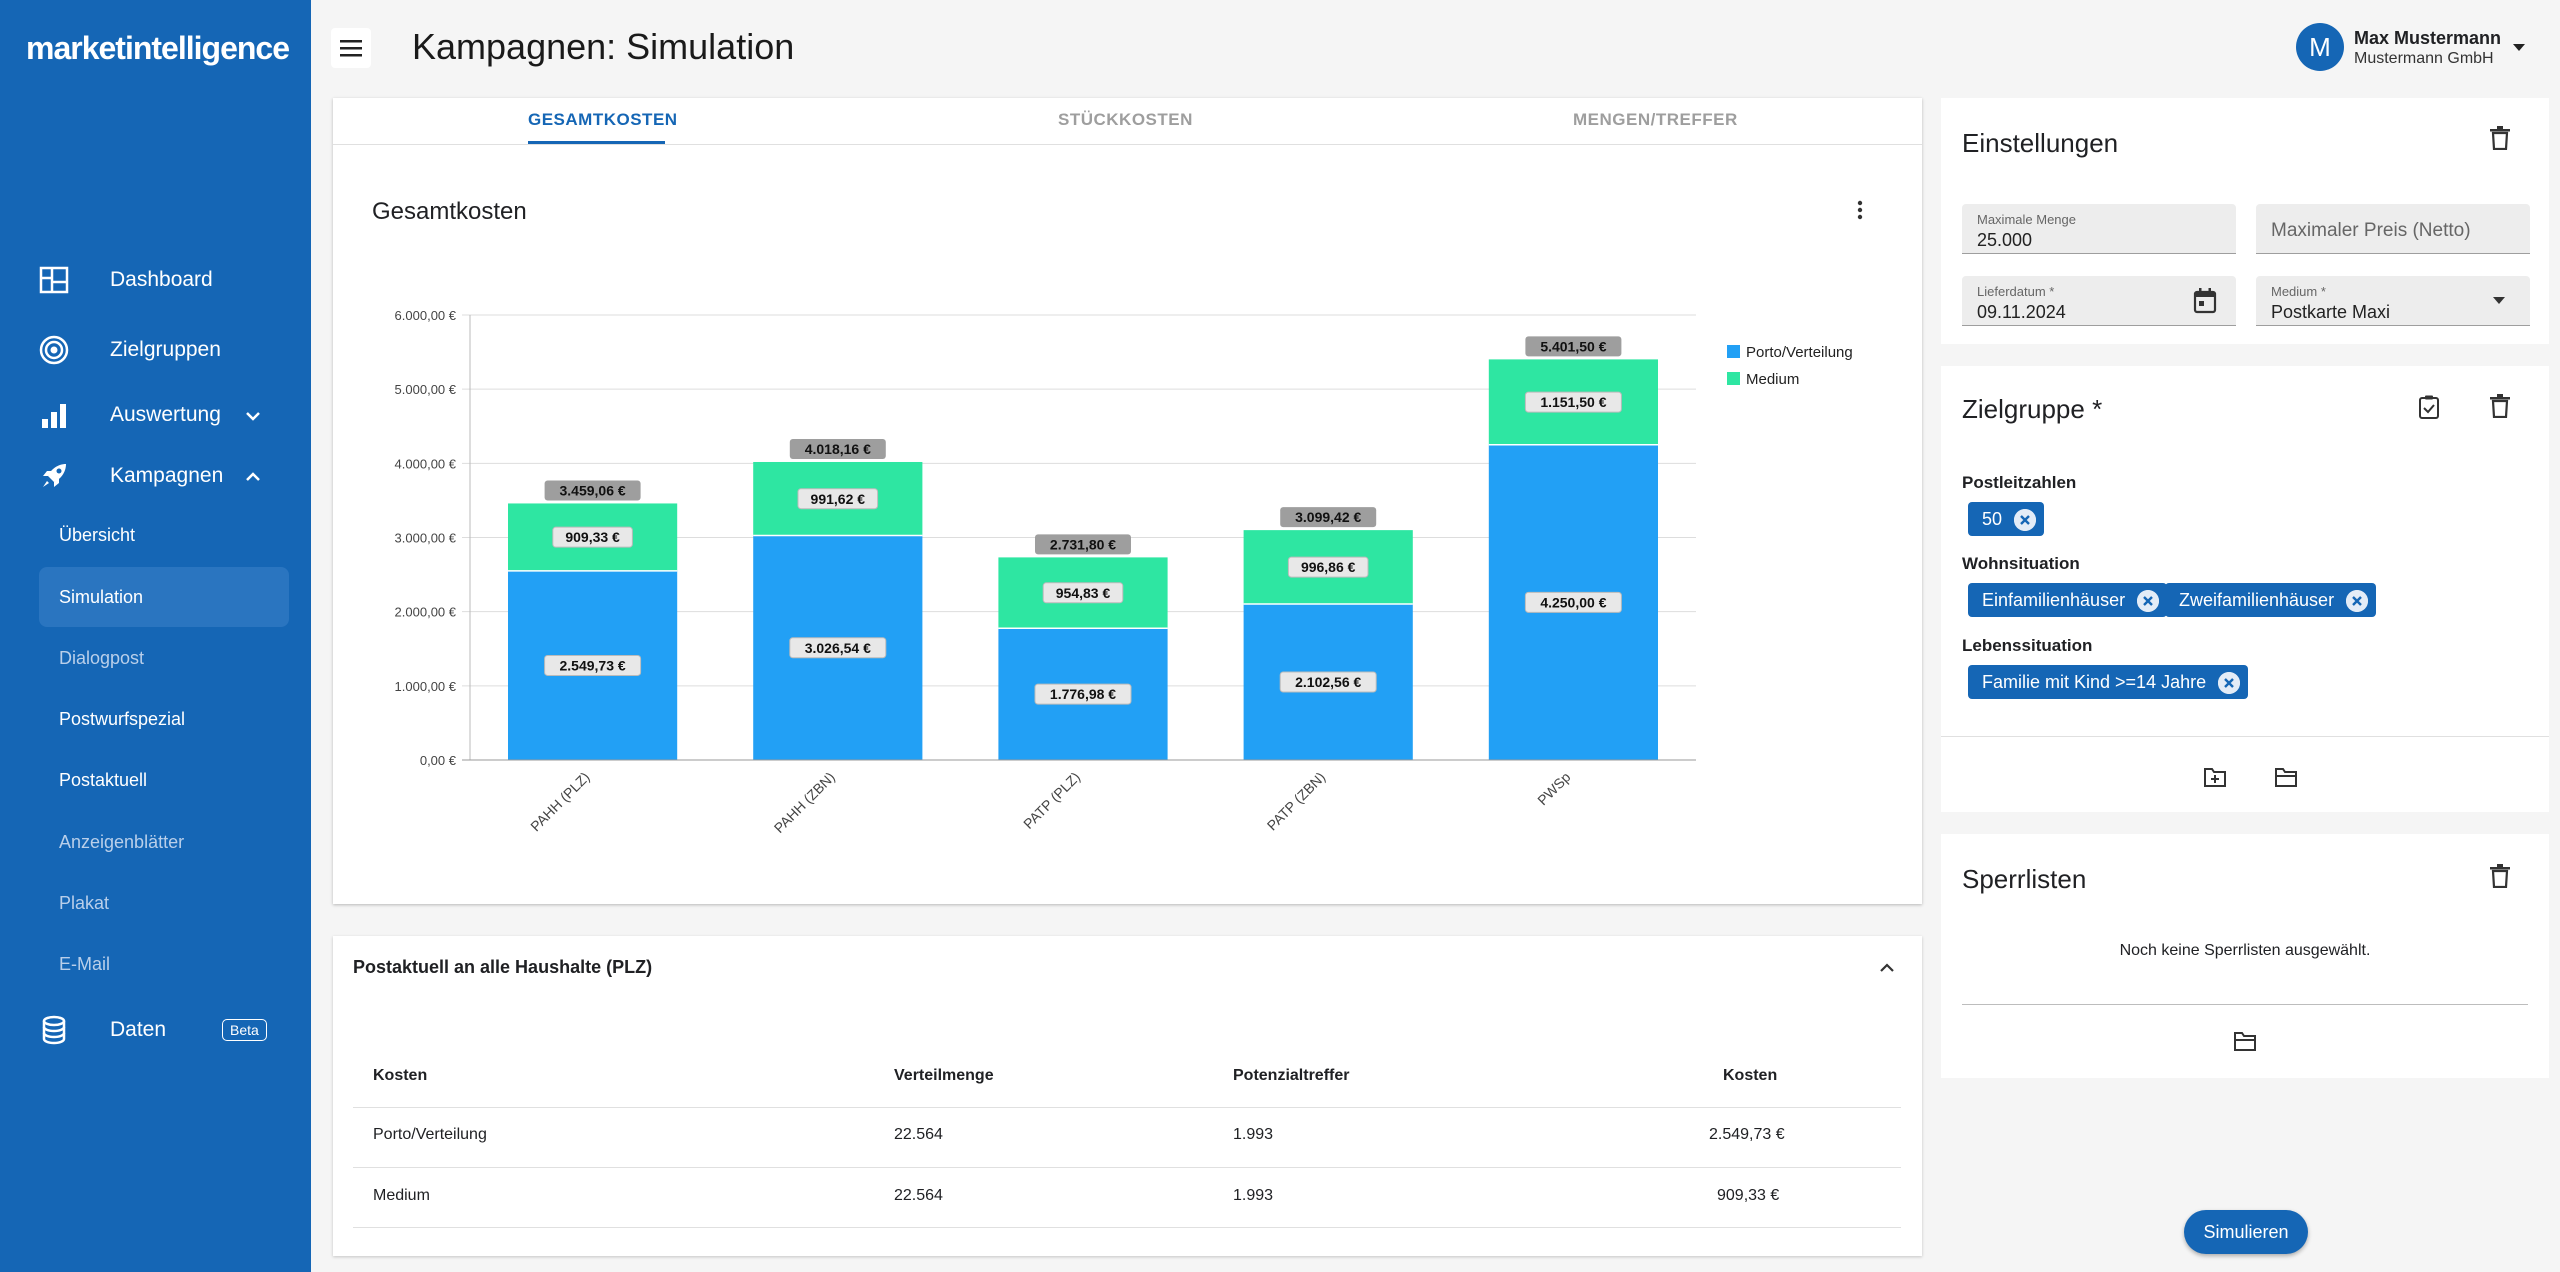 The image size is (2560, 1272). Describe the element at coordinates (155, 280) in the screenshot. I see `nav-dashboard: Dashboard` at that location.